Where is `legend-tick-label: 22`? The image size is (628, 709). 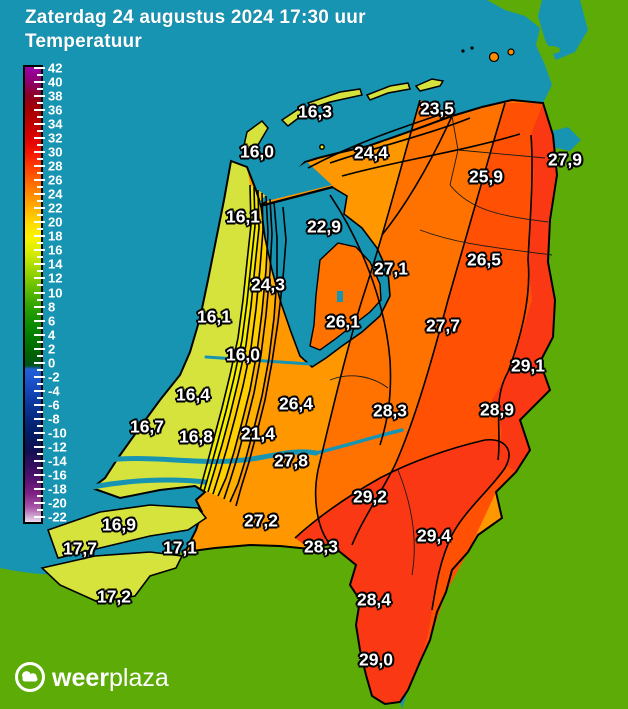
legend-tick-label: 22 is located at coordinates (55, 208).